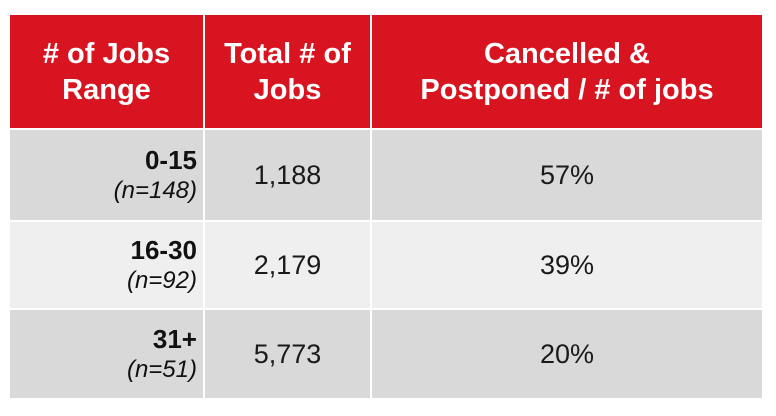  I want to click on header-cell: Cancelled & Postponed / # of jobs, so click(567, 71).